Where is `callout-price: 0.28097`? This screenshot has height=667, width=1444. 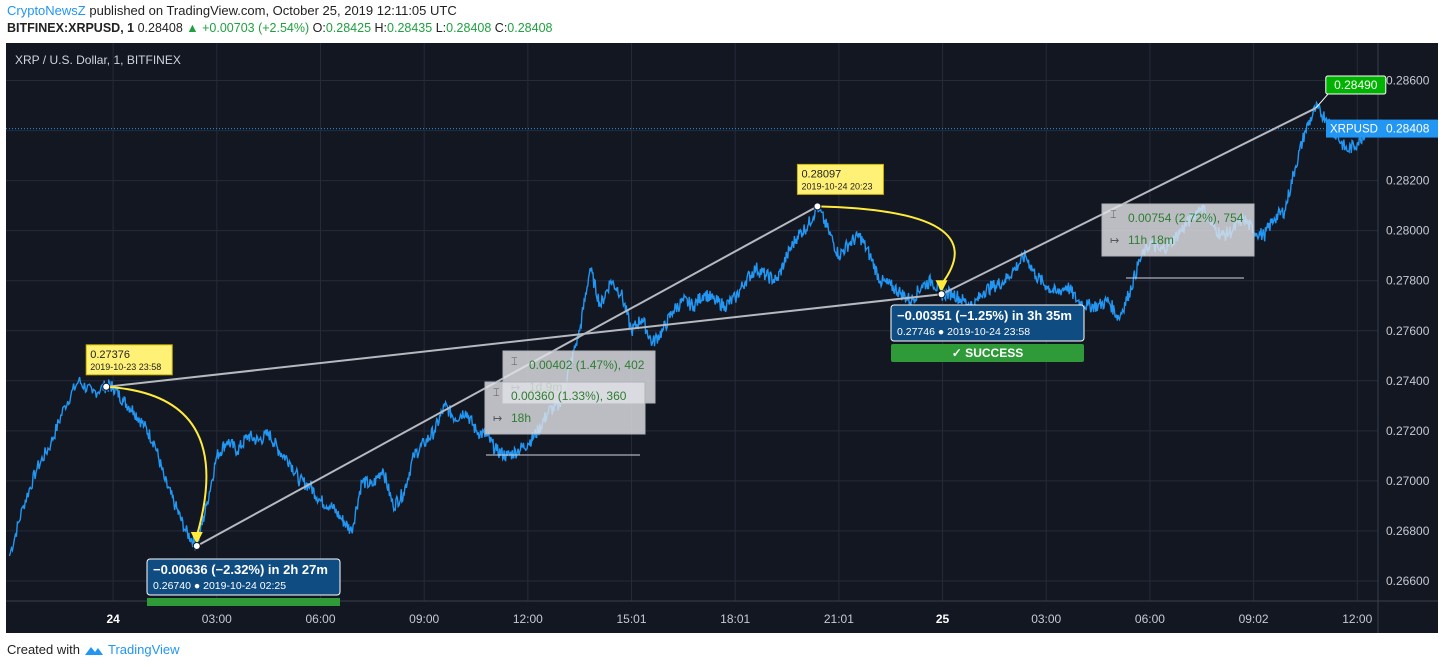 callout-price: 0.28097 is located at coordinates (821, 174).